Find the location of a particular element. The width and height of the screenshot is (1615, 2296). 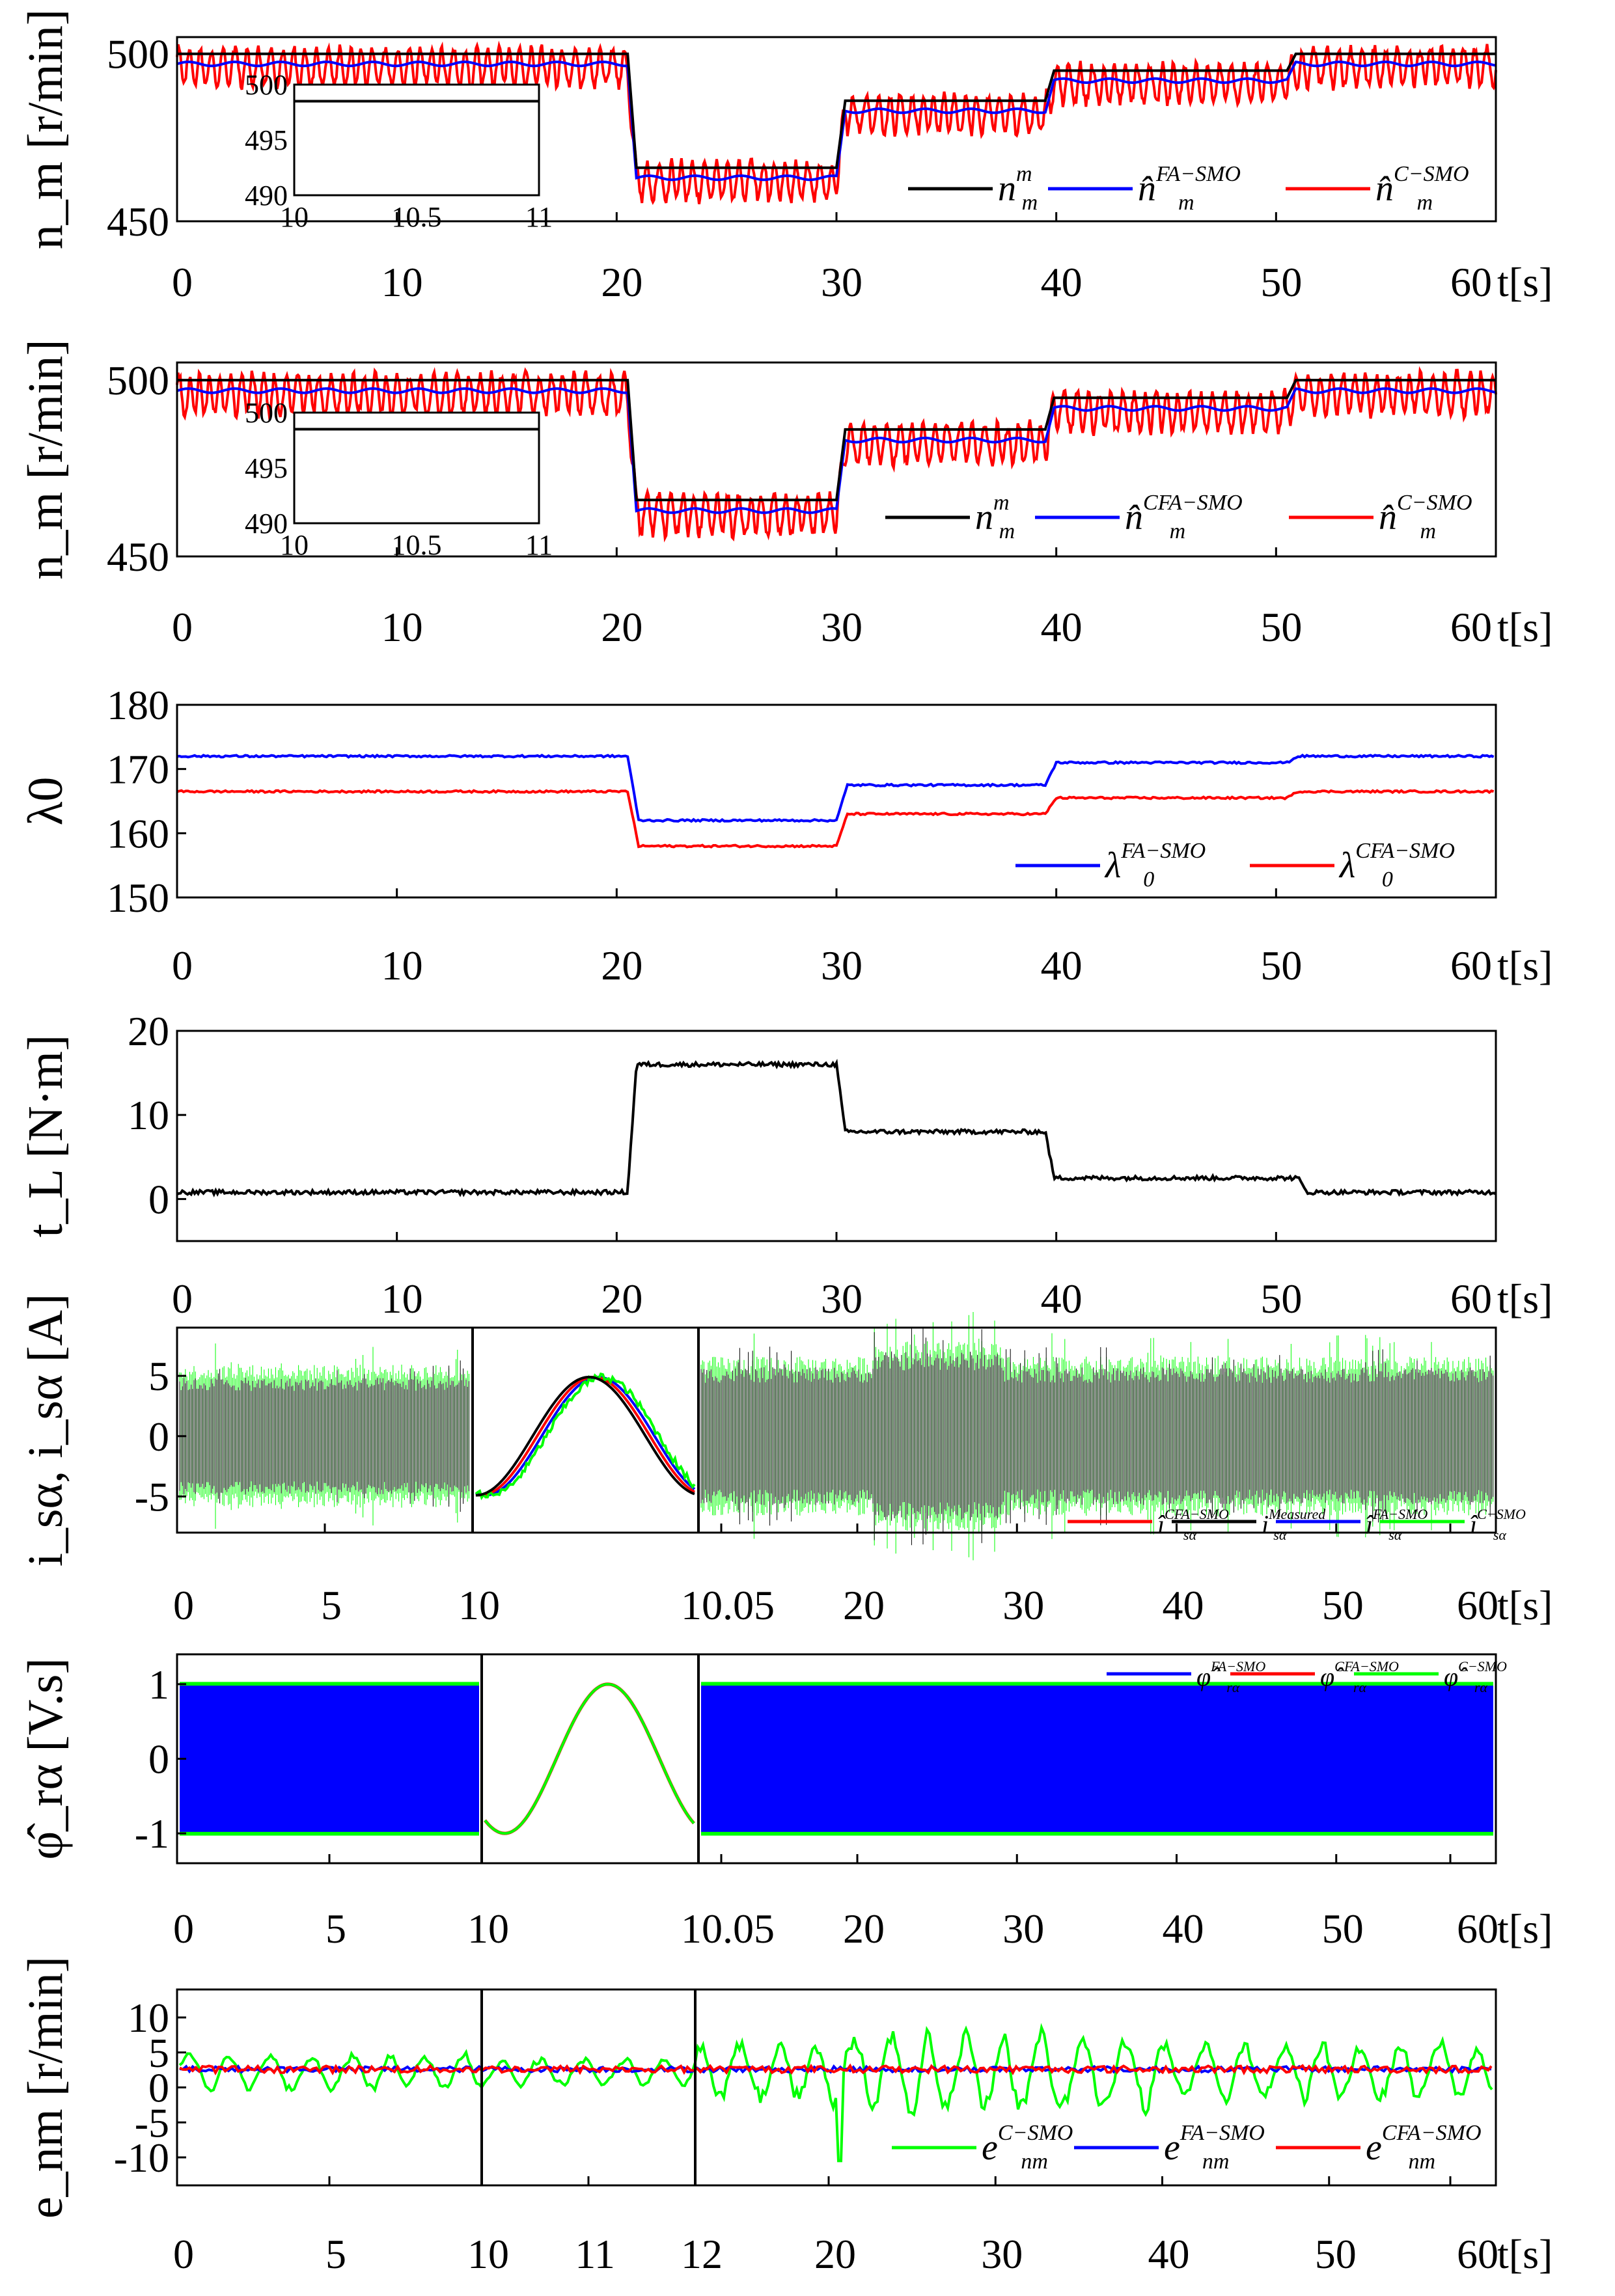

panel-6-ytick-label: 0 is located at coordinates (158, 1759).